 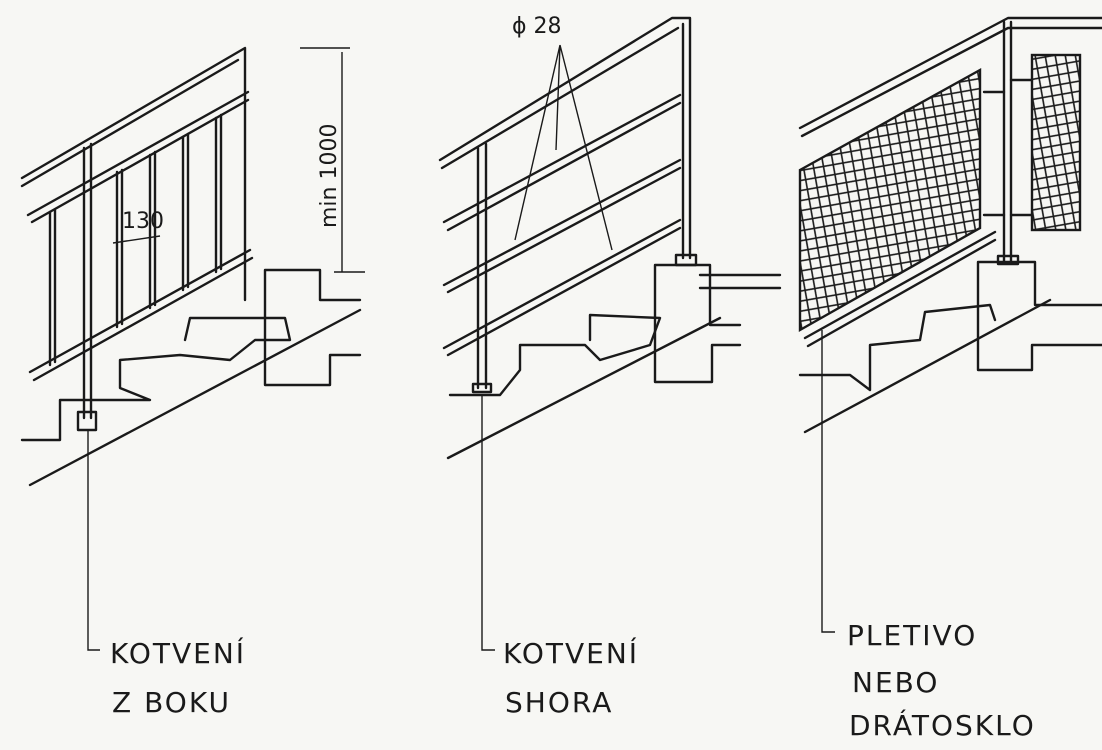 I want to click on top-anchor-label-2: SHORA, so click(x=559, y=702).